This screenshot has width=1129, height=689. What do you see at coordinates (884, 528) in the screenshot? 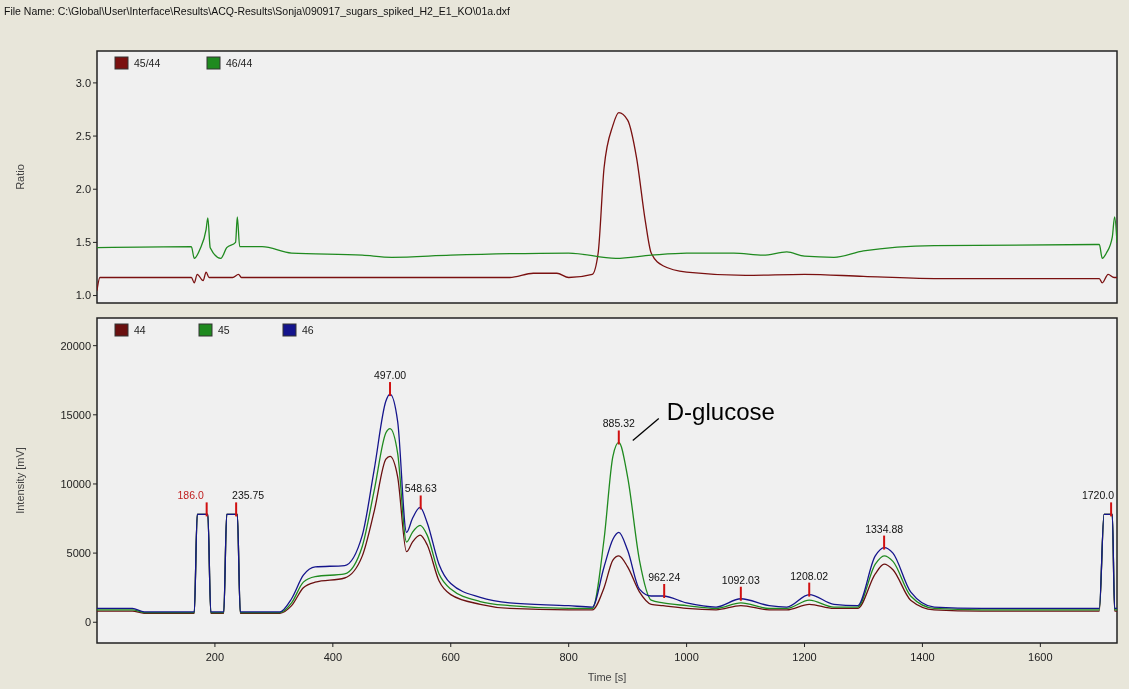
I see `annotation: 1334.88` at bounding box center [884, 528].